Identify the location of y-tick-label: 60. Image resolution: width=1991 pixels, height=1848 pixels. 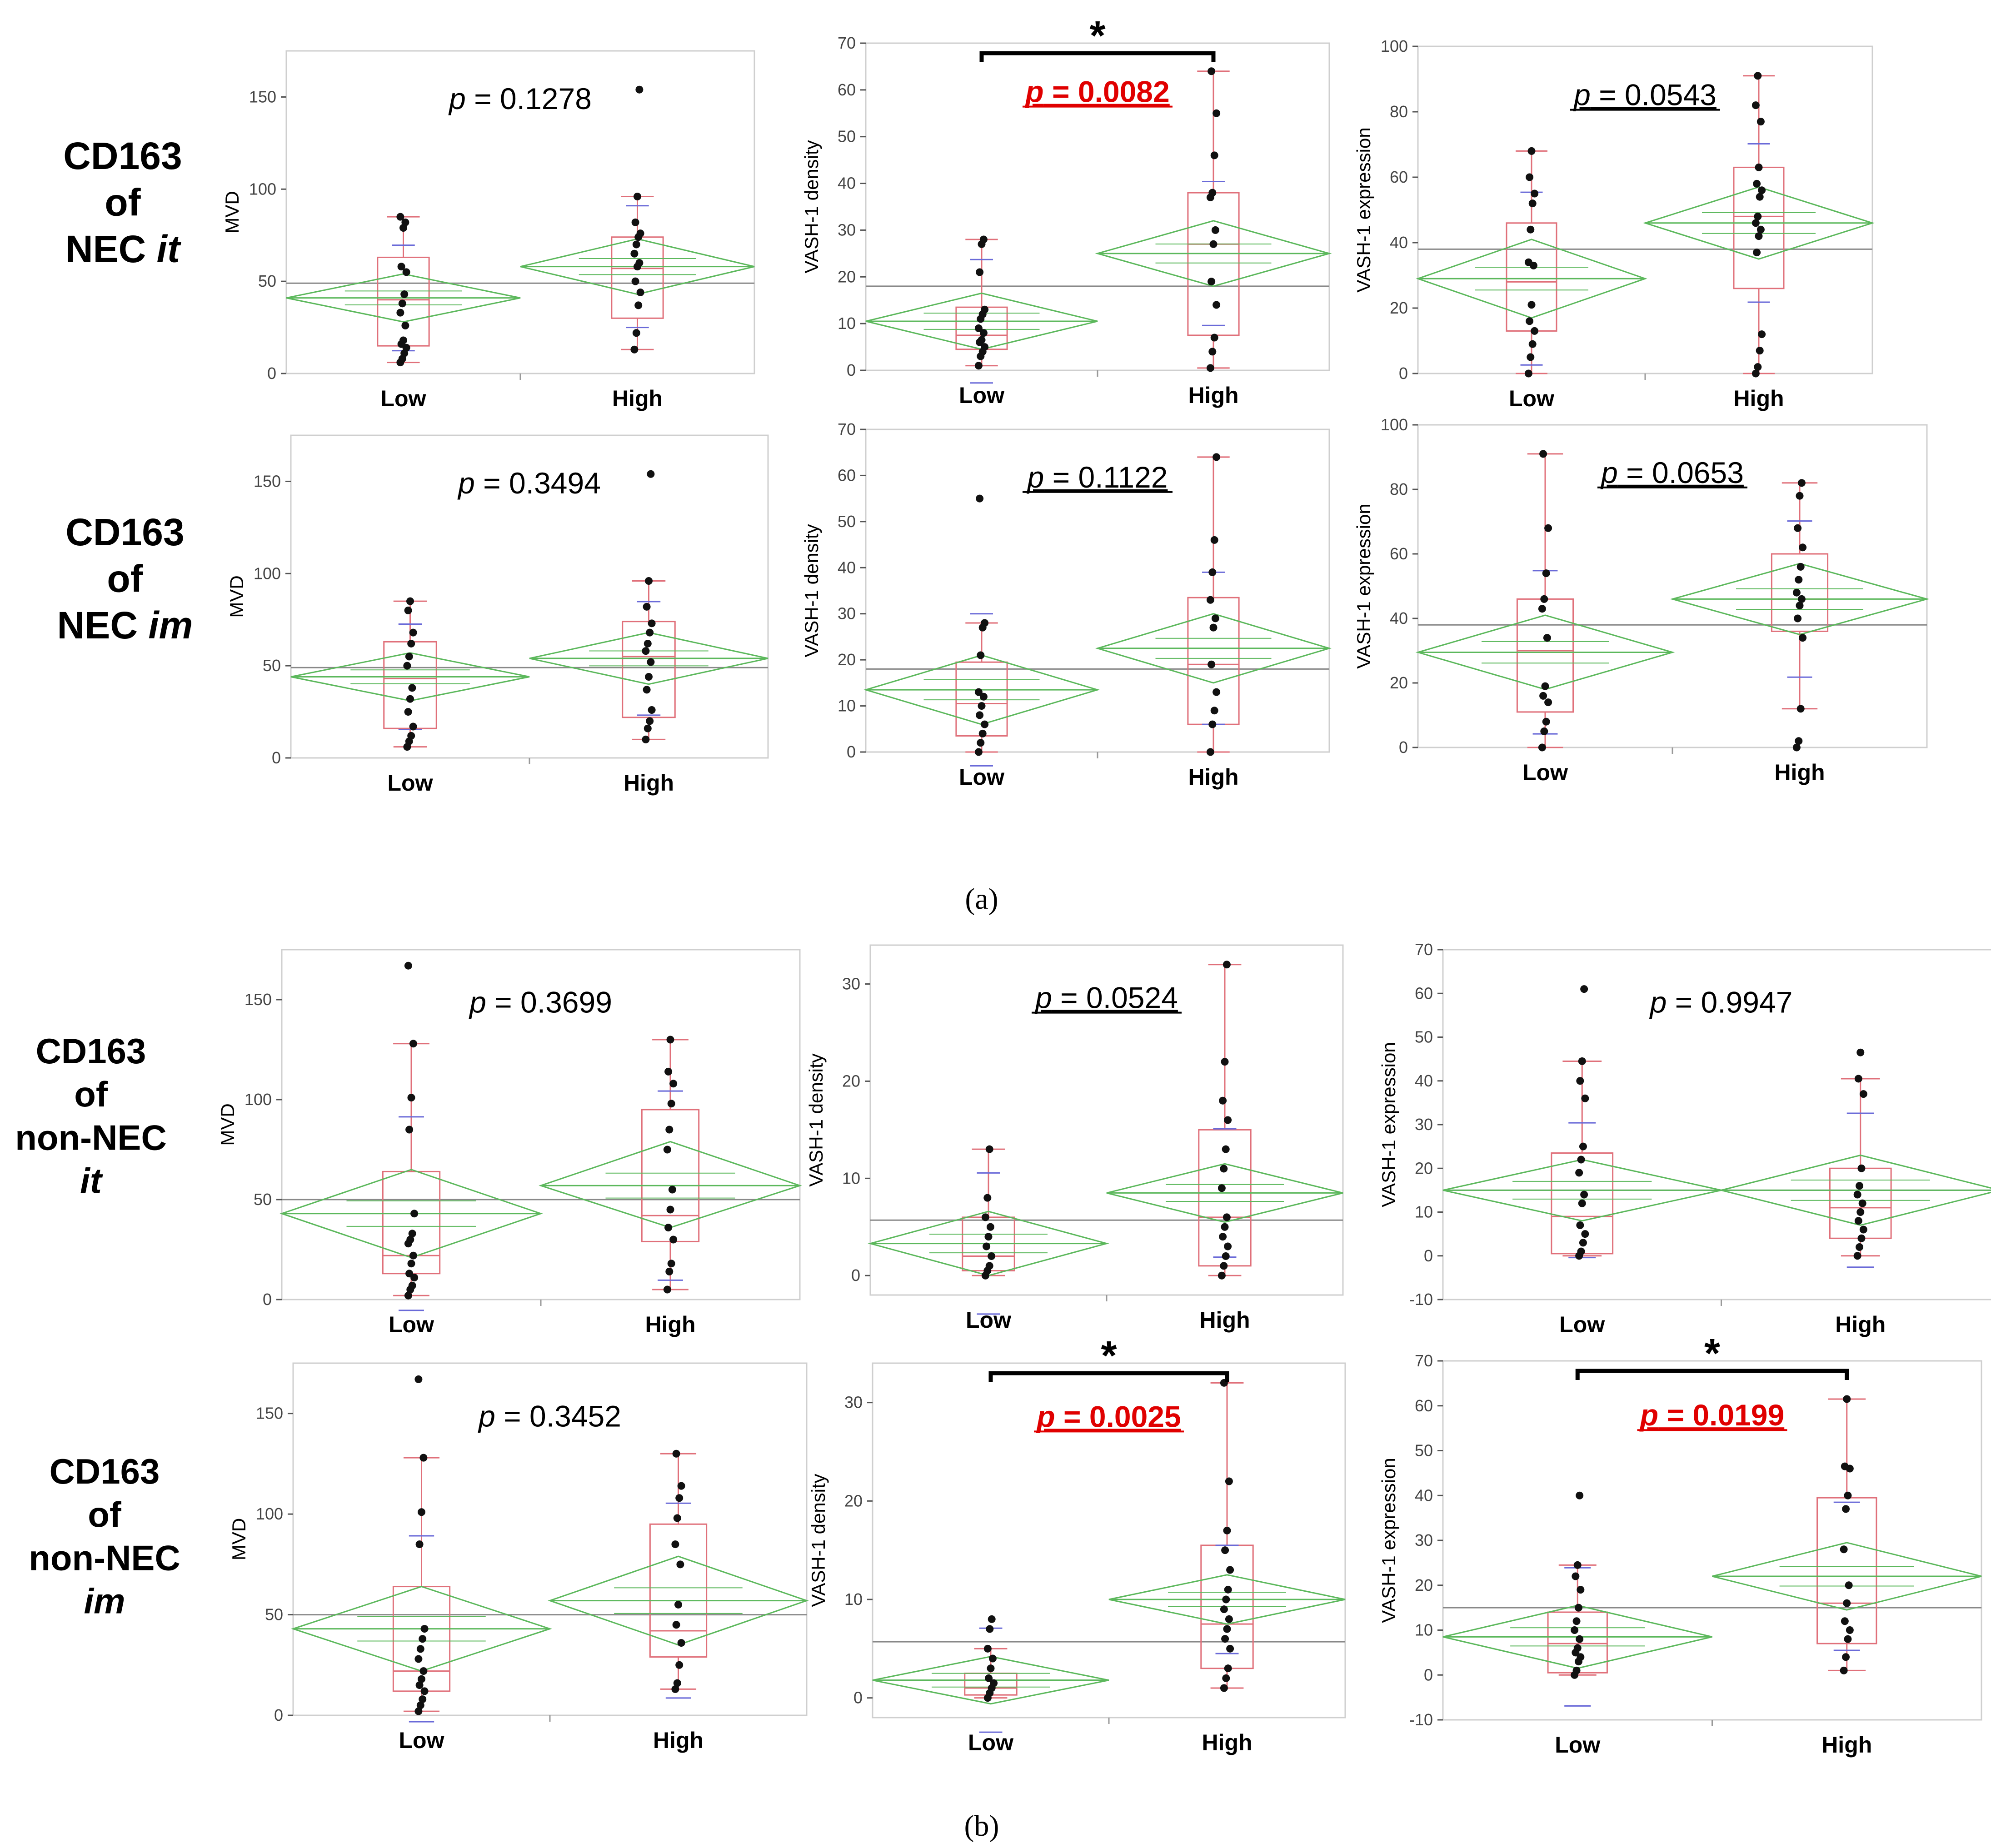
(1399, 177).